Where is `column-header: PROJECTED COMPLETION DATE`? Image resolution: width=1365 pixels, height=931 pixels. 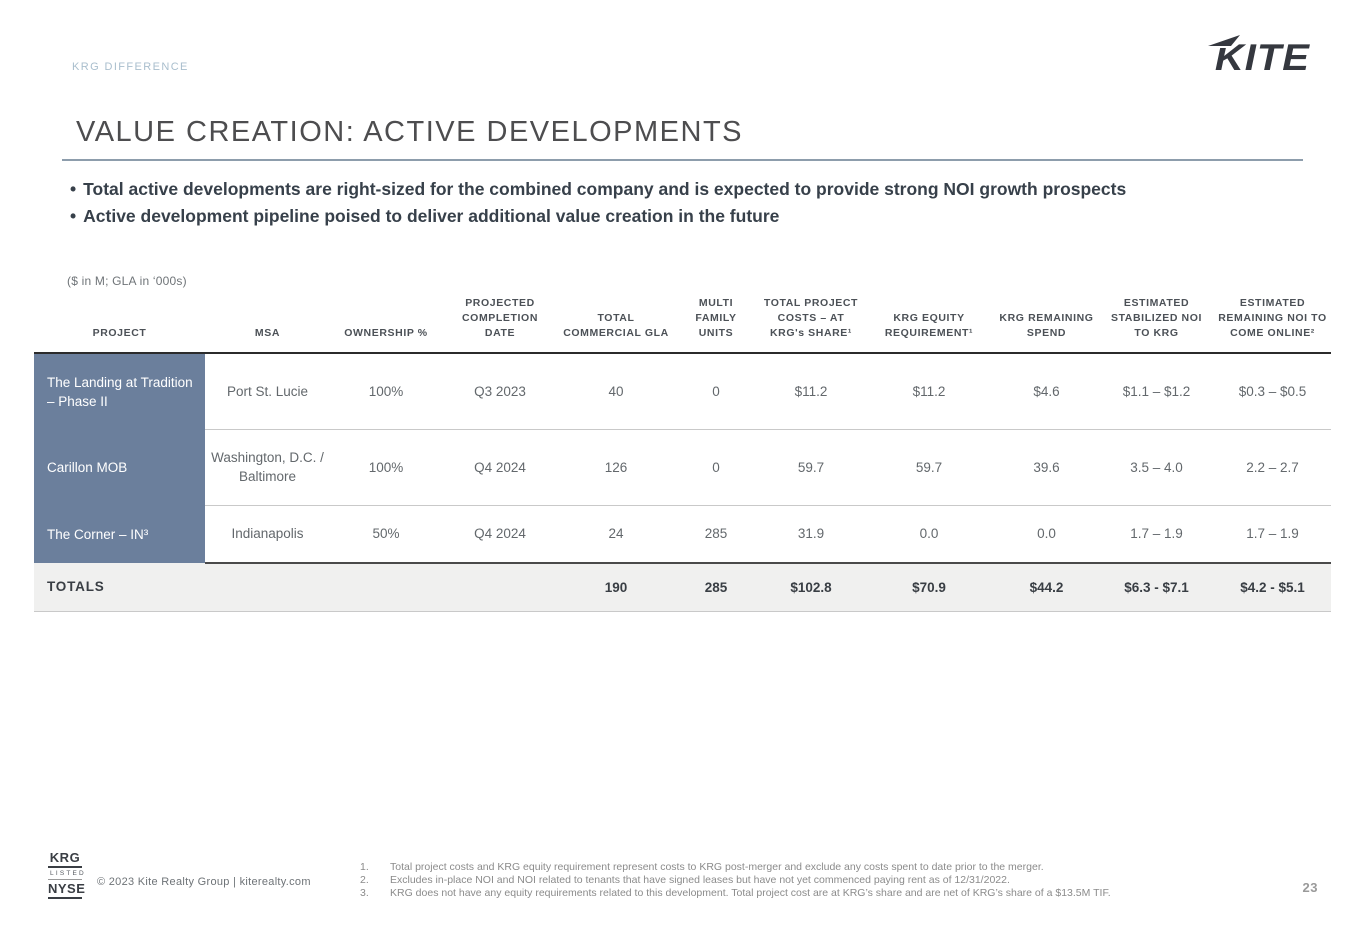
column-header: PROJECTED COMPLETION DATE is located at coordinates (500, 325).